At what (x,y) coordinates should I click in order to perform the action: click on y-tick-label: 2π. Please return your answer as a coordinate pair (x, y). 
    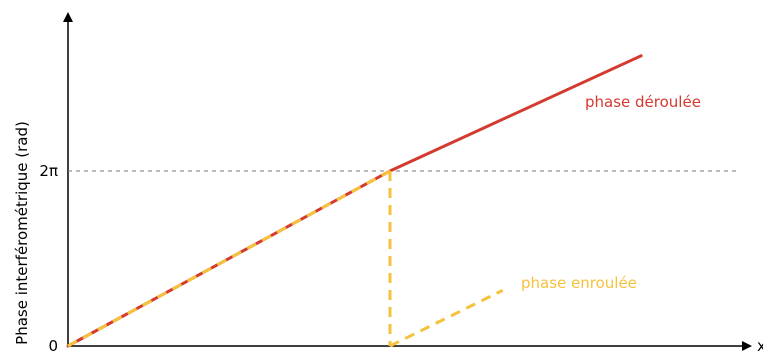
    Looking at the image, I should click on (48, 171).